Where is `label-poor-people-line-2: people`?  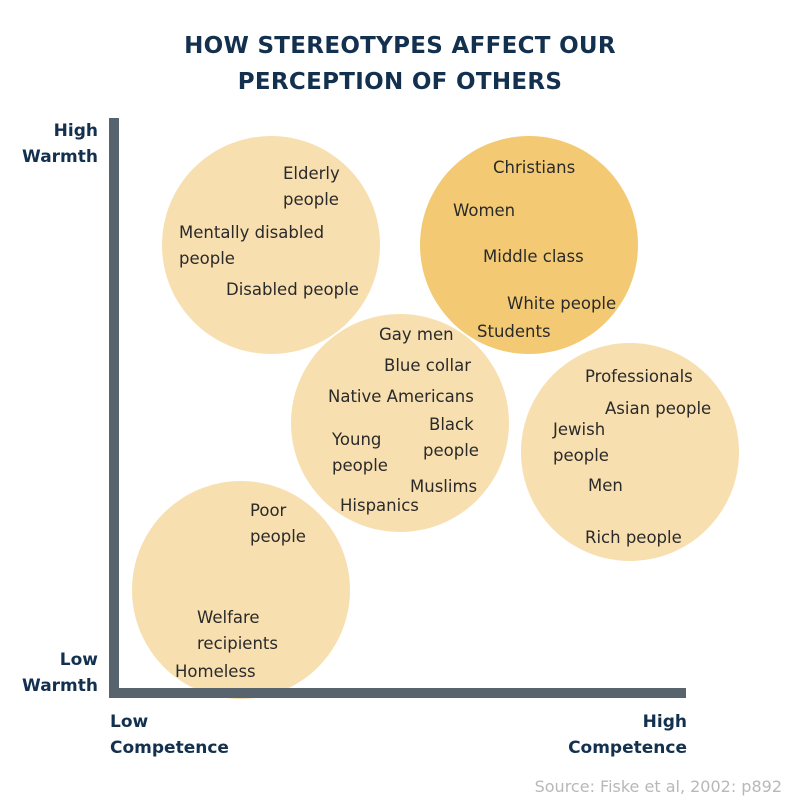 label-poor-people-line-2: people is located at coordinates (278, 536).